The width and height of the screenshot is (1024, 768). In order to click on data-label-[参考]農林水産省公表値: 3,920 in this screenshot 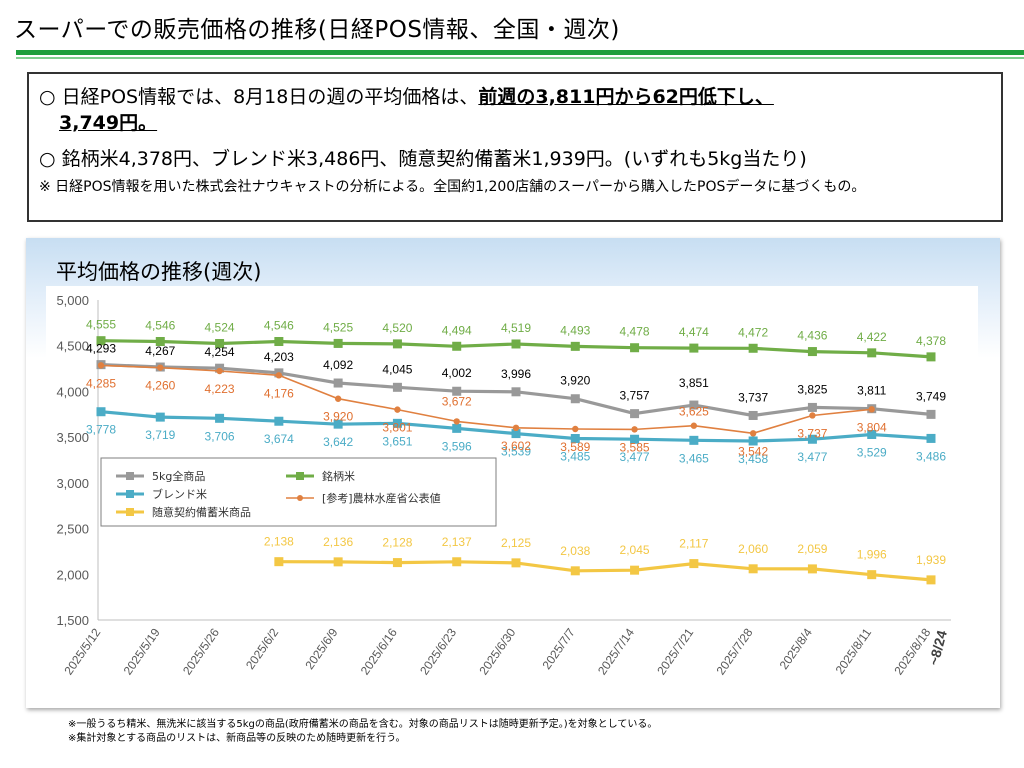, I will do `click(338, 417)`.